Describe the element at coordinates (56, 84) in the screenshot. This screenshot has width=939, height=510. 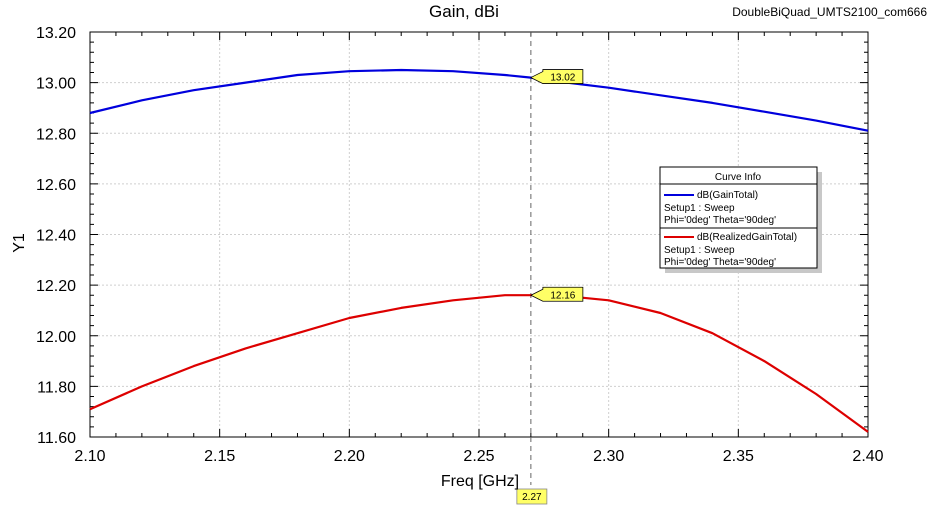
I see `y-tick-label: 13.00` at that location.